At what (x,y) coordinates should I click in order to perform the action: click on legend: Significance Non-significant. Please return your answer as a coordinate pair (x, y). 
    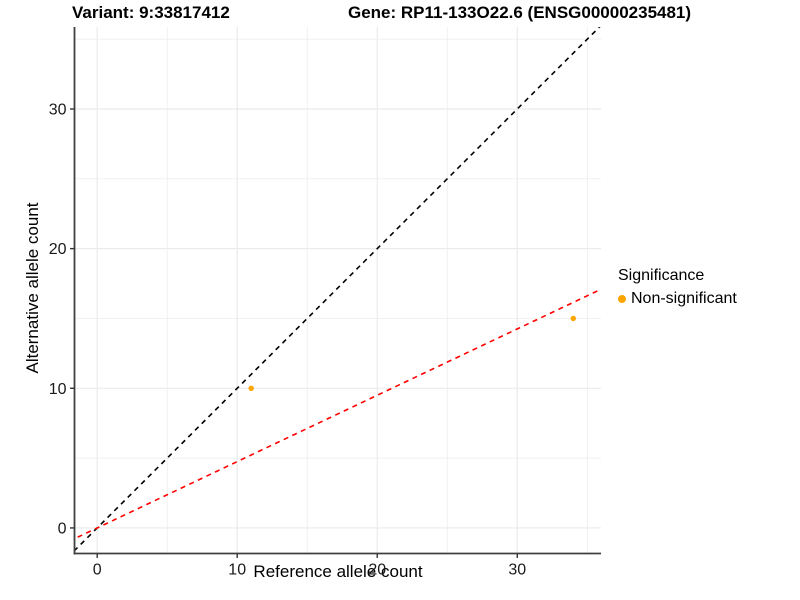
    Looking at the image, I should click on (677, 287).